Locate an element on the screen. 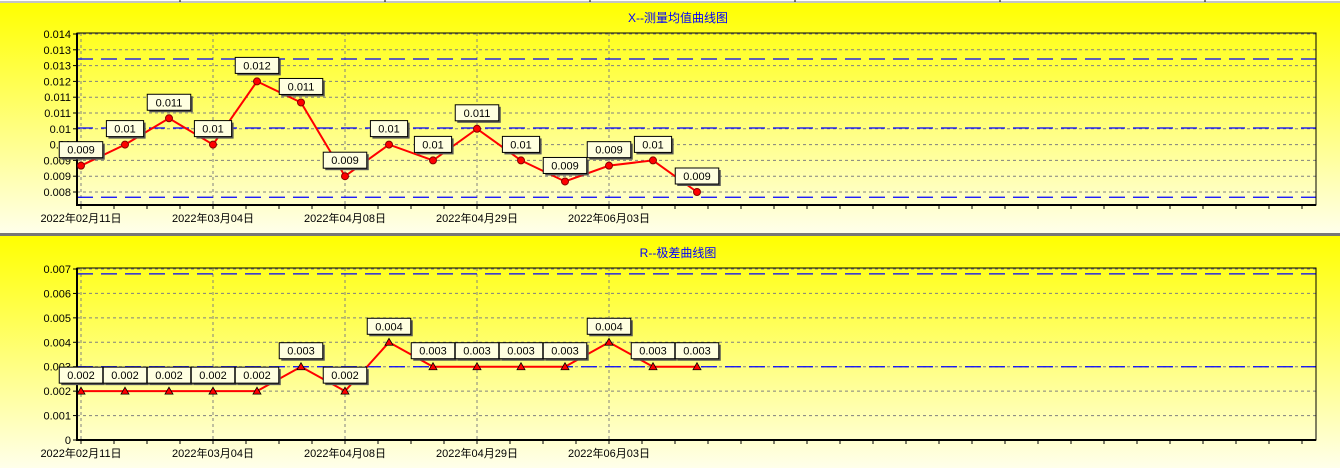 This screenshot has height=468, width=1340. panel-separator is located at coordinates (670, 234).